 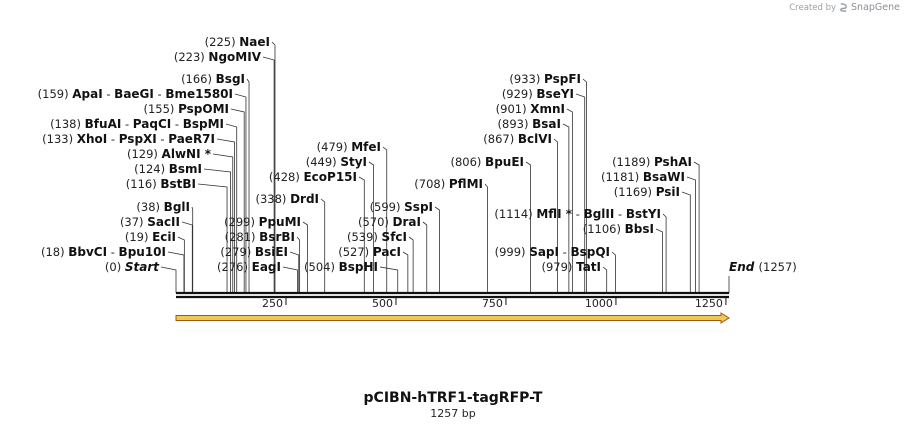 I want to click on site-position: (155), so click(x=160, y=109).